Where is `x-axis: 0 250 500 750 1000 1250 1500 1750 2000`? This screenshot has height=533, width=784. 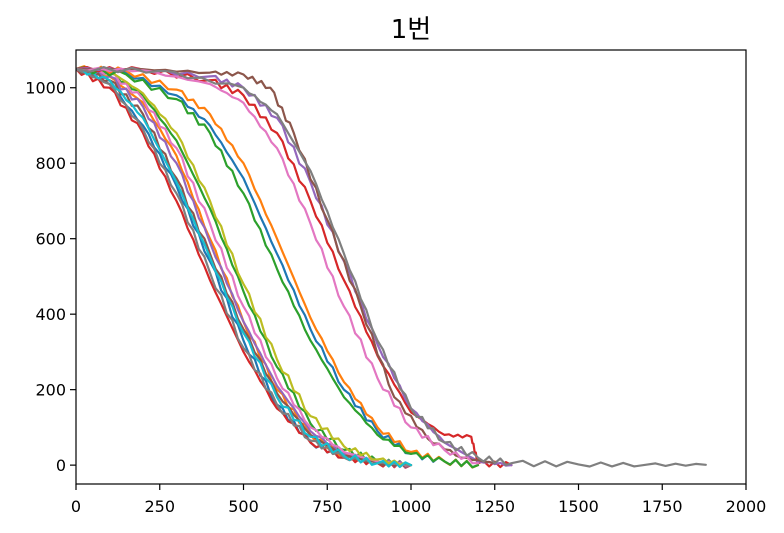 x-axis: 0 250 500 750 1000 1250 1500 1750 2000 is located at coordinates (418, 500).